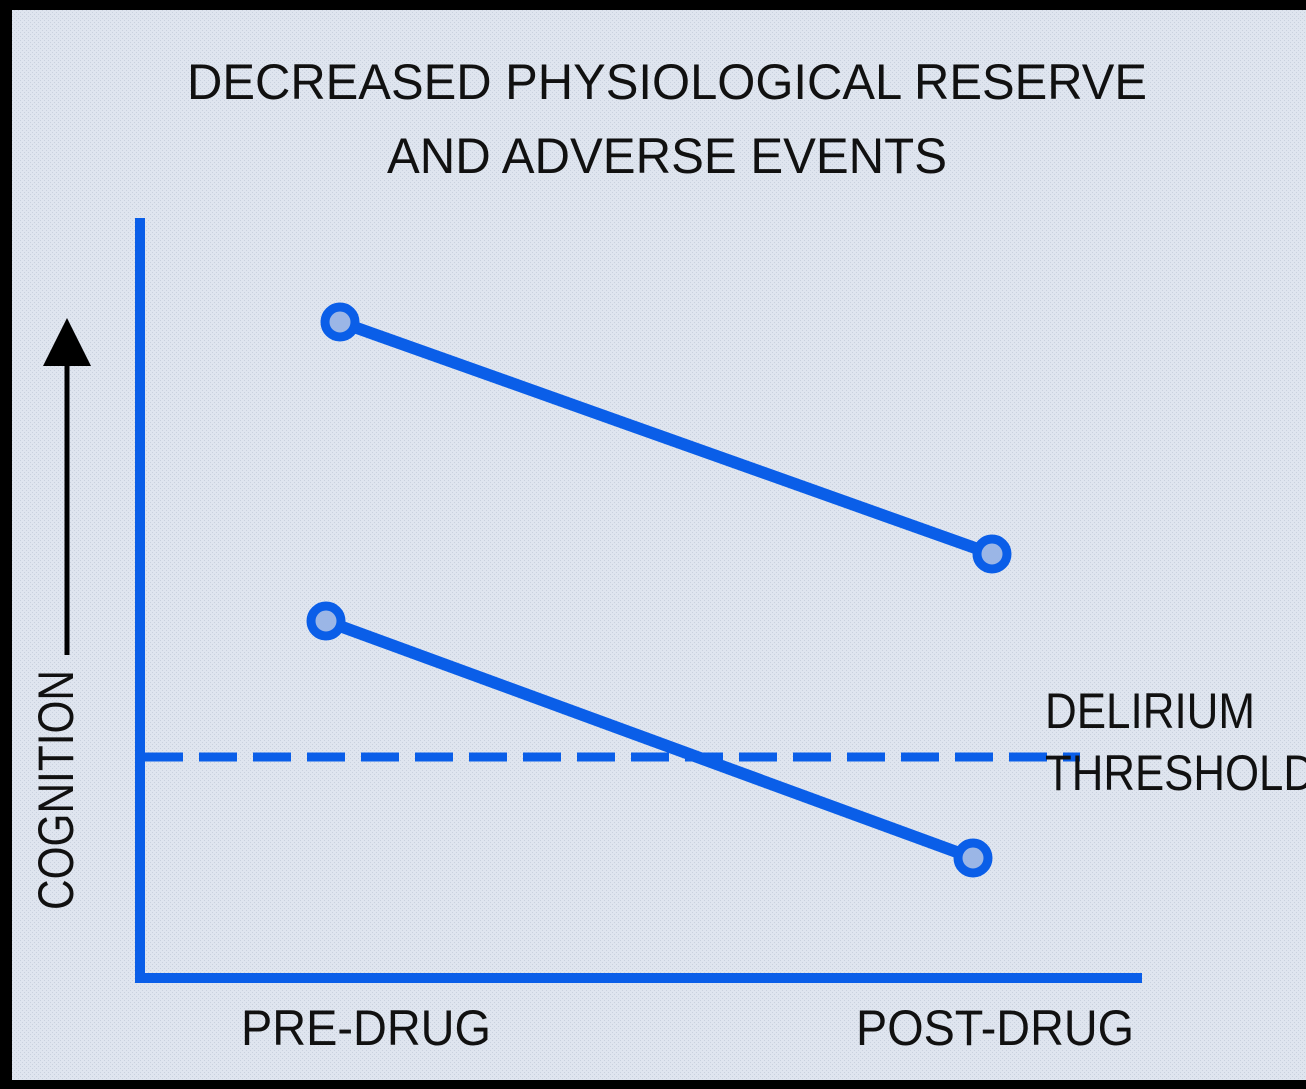  I want to click on threshold-label: THRESHOLD, so click(1175, 773).